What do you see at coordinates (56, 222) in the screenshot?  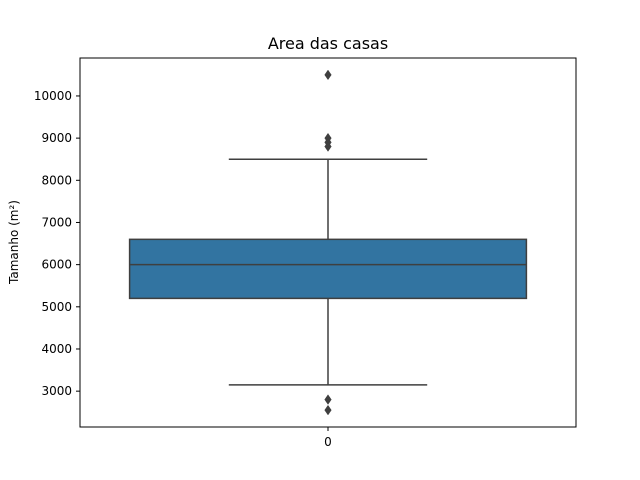 I see `y-tick-label: 7000` at bounding box center [56, 222].